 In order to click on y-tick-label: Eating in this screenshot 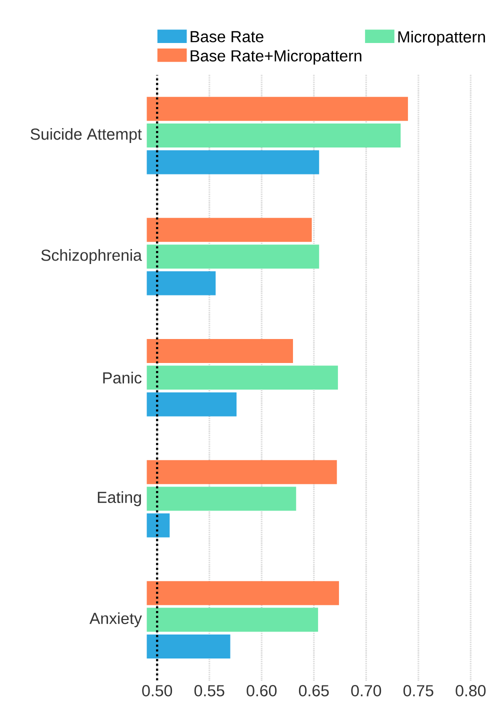, I will do `click(119, 498)`.